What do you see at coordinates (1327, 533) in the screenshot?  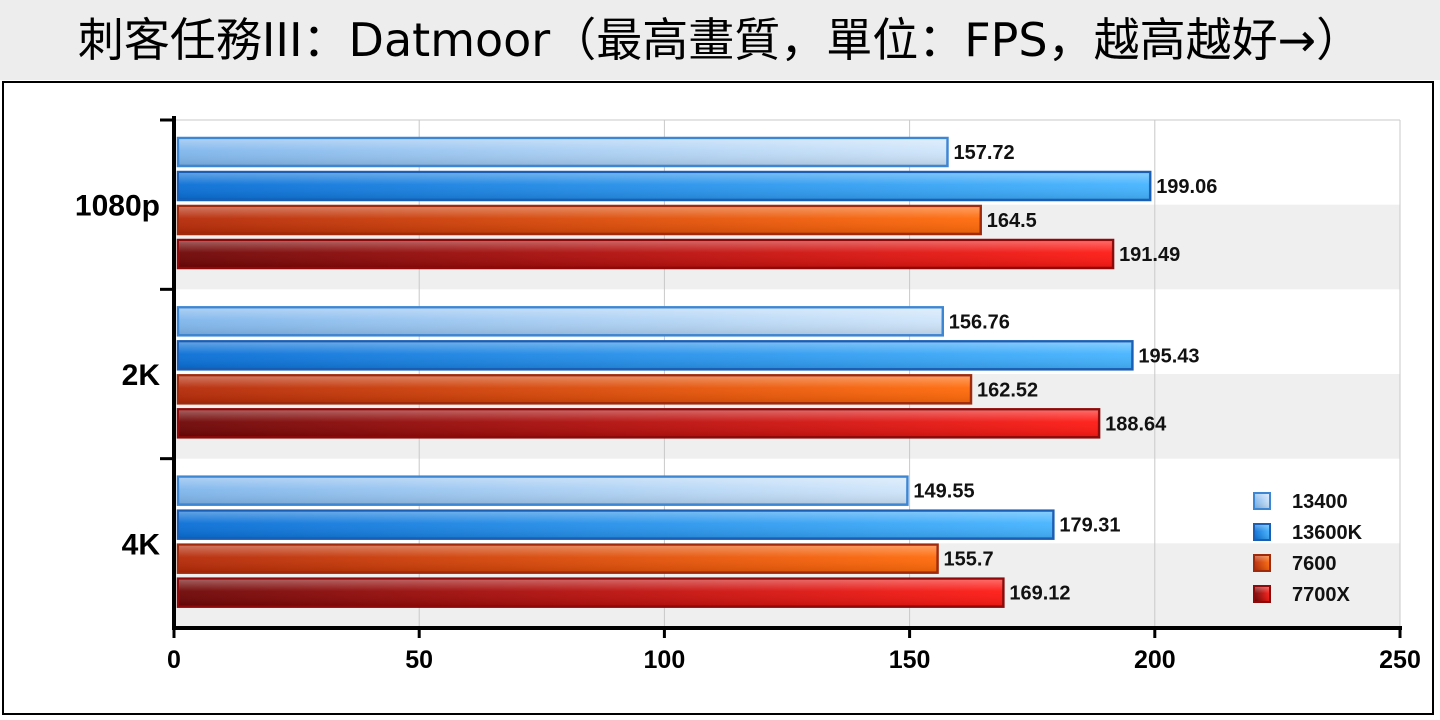 I see `legend-entry: 13600K` at bounding box center [1327, 533].